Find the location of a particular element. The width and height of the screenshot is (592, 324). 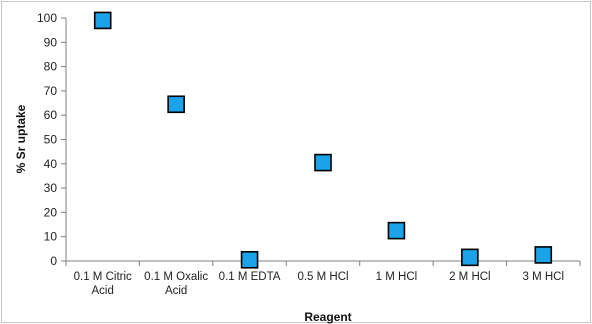

y-tick-label: 70 is located at coordinates (51, 91).